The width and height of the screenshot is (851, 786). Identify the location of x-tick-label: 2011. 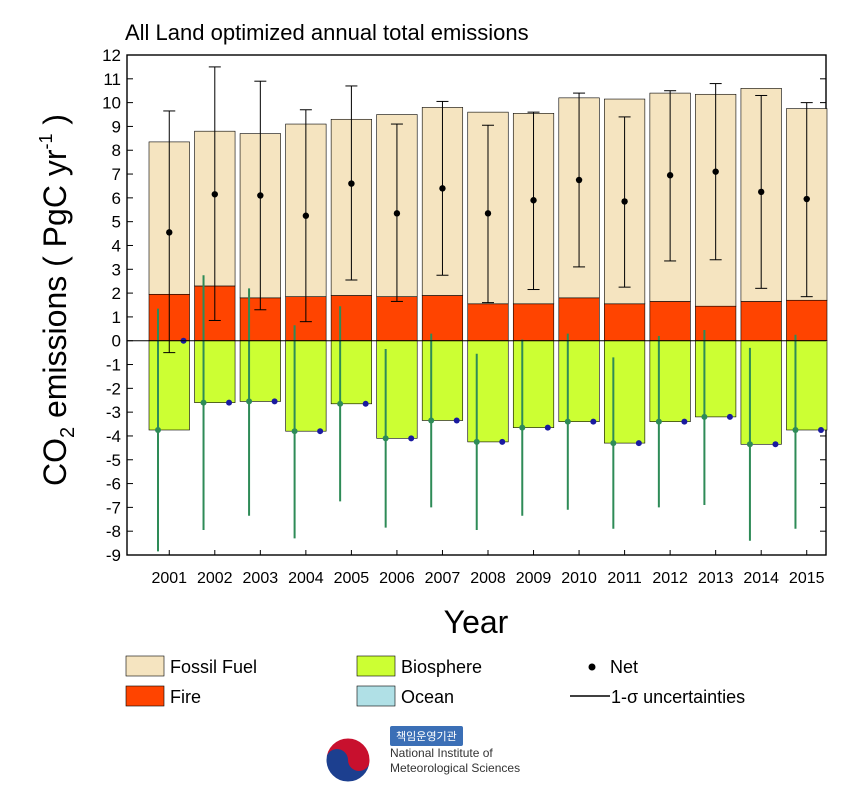
(624, 578).